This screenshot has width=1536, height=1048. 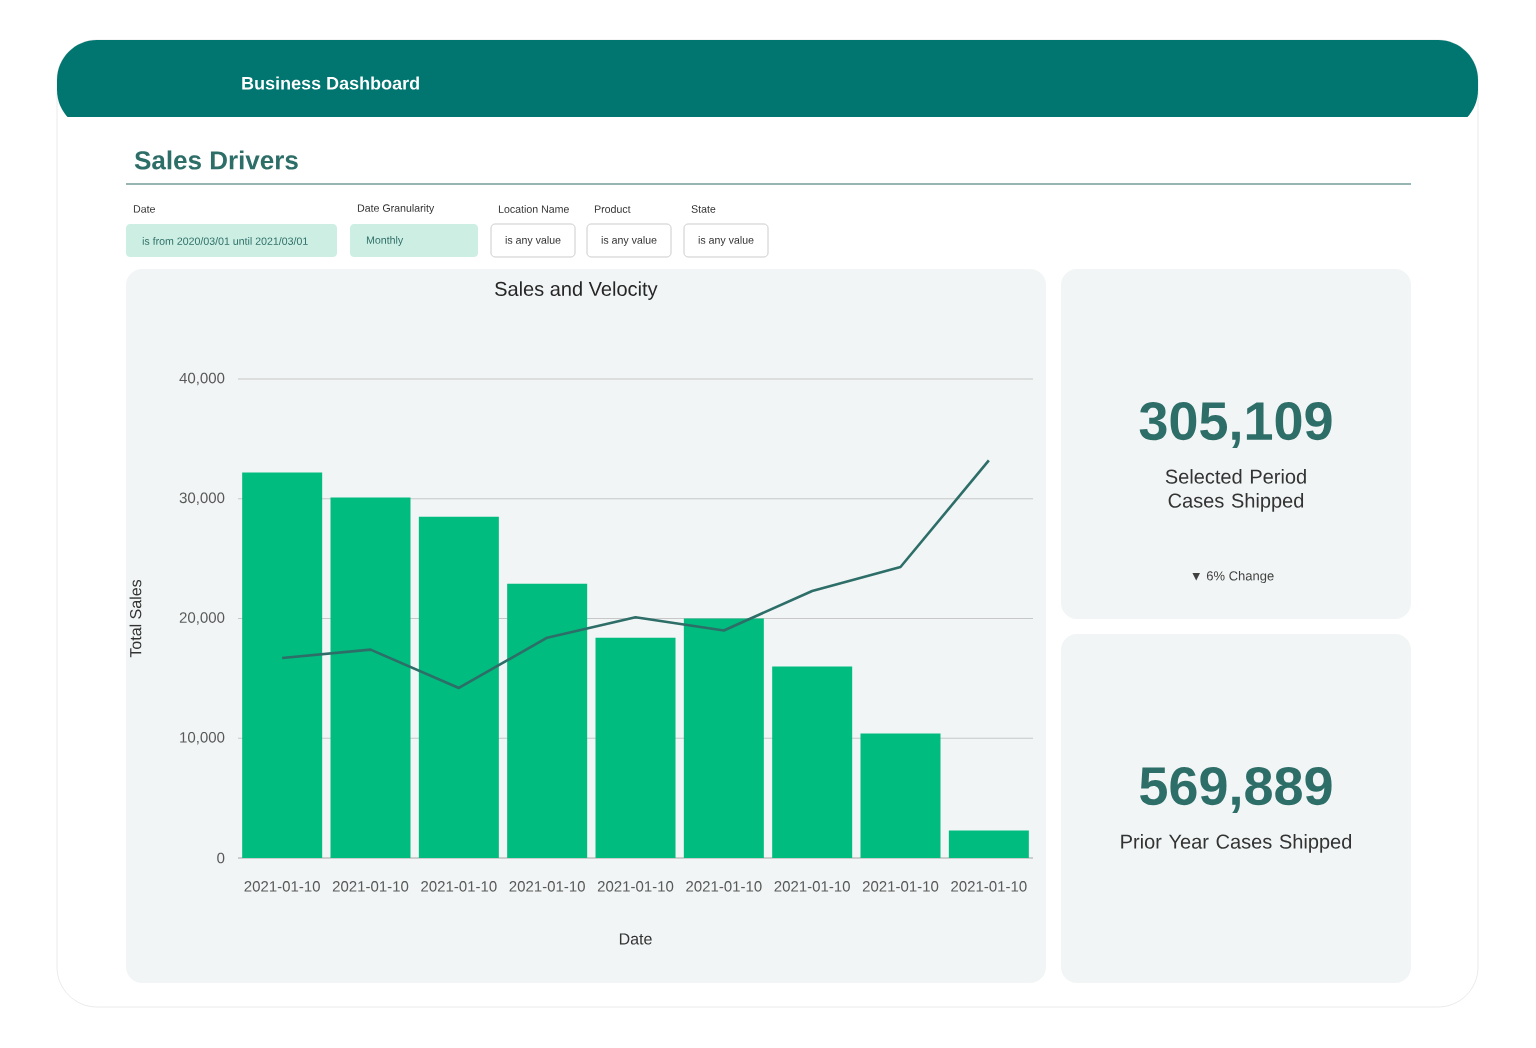 What do you see at coordinates (612, 209) in the screenshot?
I see `text: Product` at bounding box center [612, 209].